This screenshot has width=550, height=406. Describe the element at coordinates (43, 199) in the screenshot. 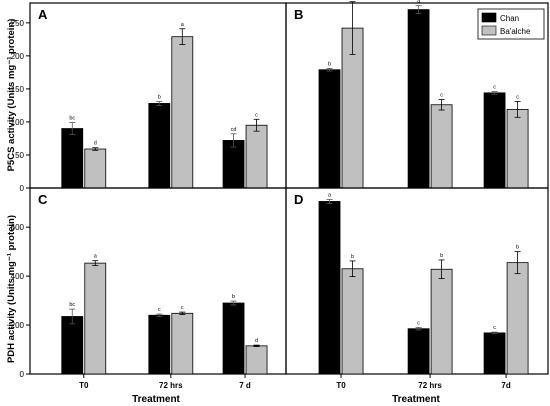

I see `panel-letter: C` at that location.